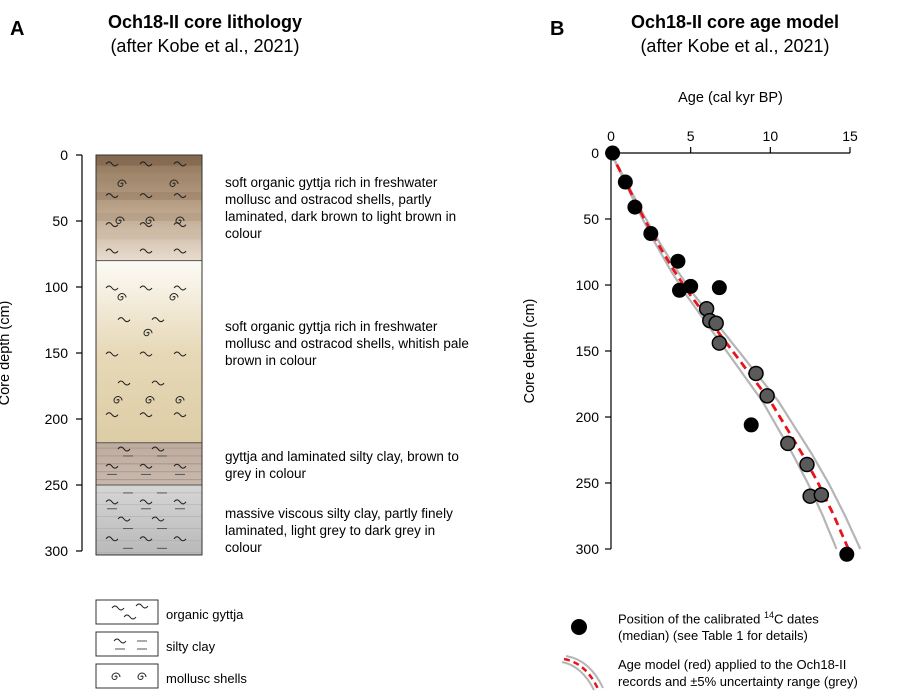 This screenshot has width=914, height=693. I want to click on depth-tick-label-150: 150, so click(588, 351).